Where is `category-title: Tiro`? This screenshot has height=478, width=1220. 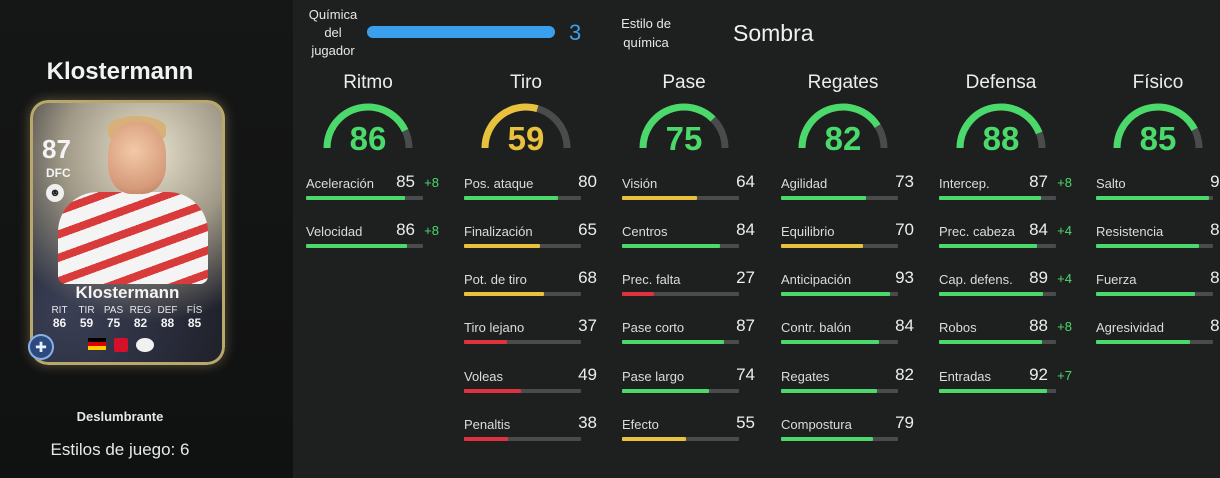
category-title: Tiro is located at coordinates (526, 82).